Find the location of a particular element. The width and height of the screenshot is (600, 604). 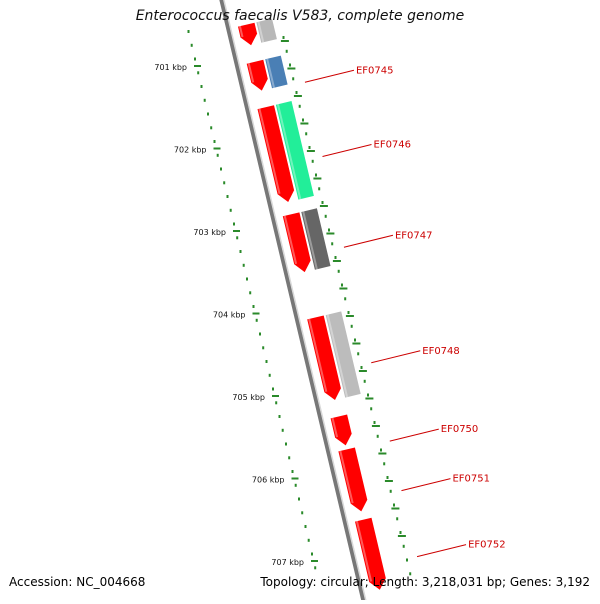

gene-label: EF0745 is located at coordinates (375, 70).